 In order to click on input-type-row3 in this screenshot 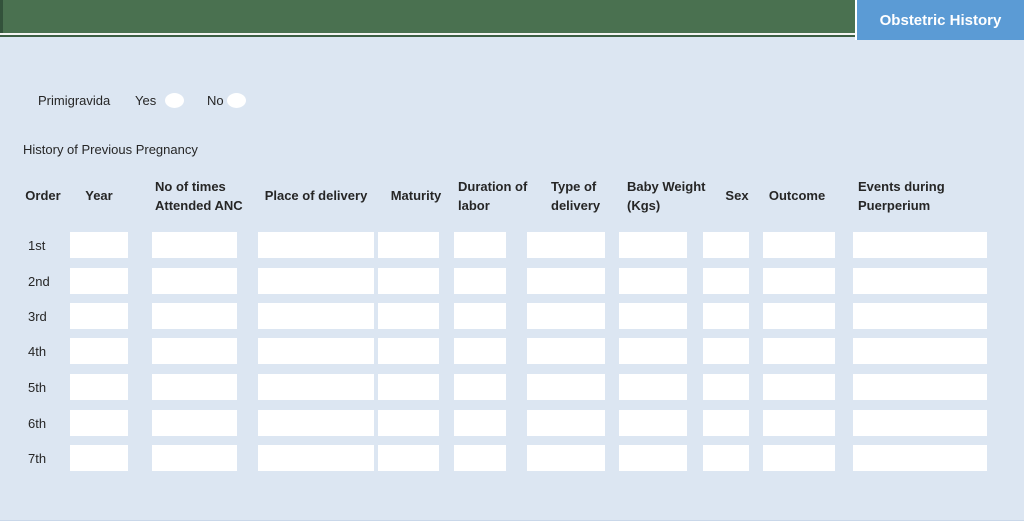, I will do `click(566, 316)`.